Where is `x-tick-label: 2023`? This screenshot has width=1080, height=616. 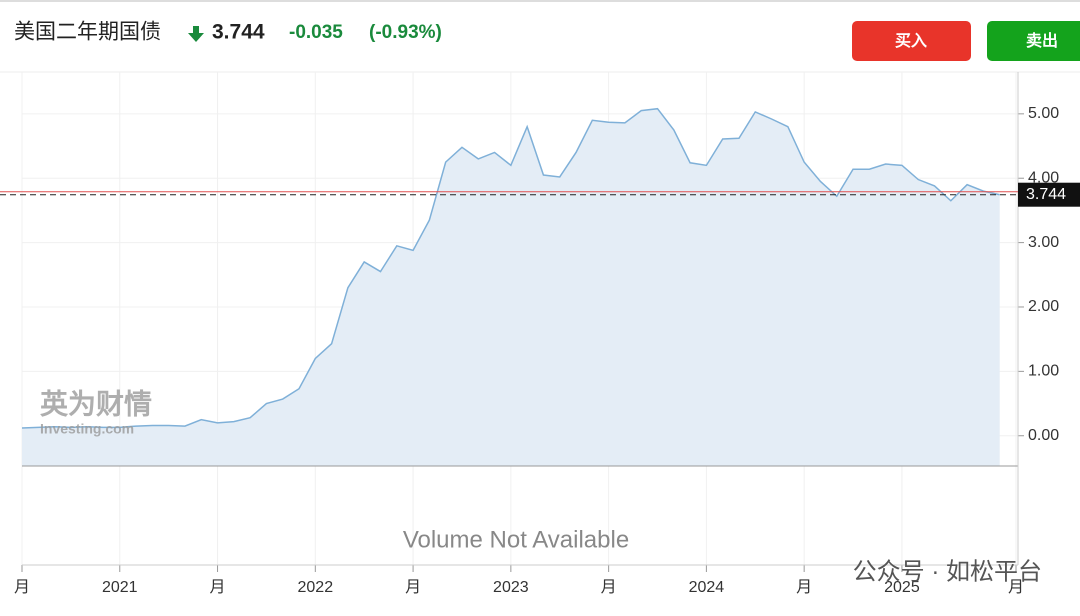 x-tick-label: 2023 is located at coordinates (511, 587).